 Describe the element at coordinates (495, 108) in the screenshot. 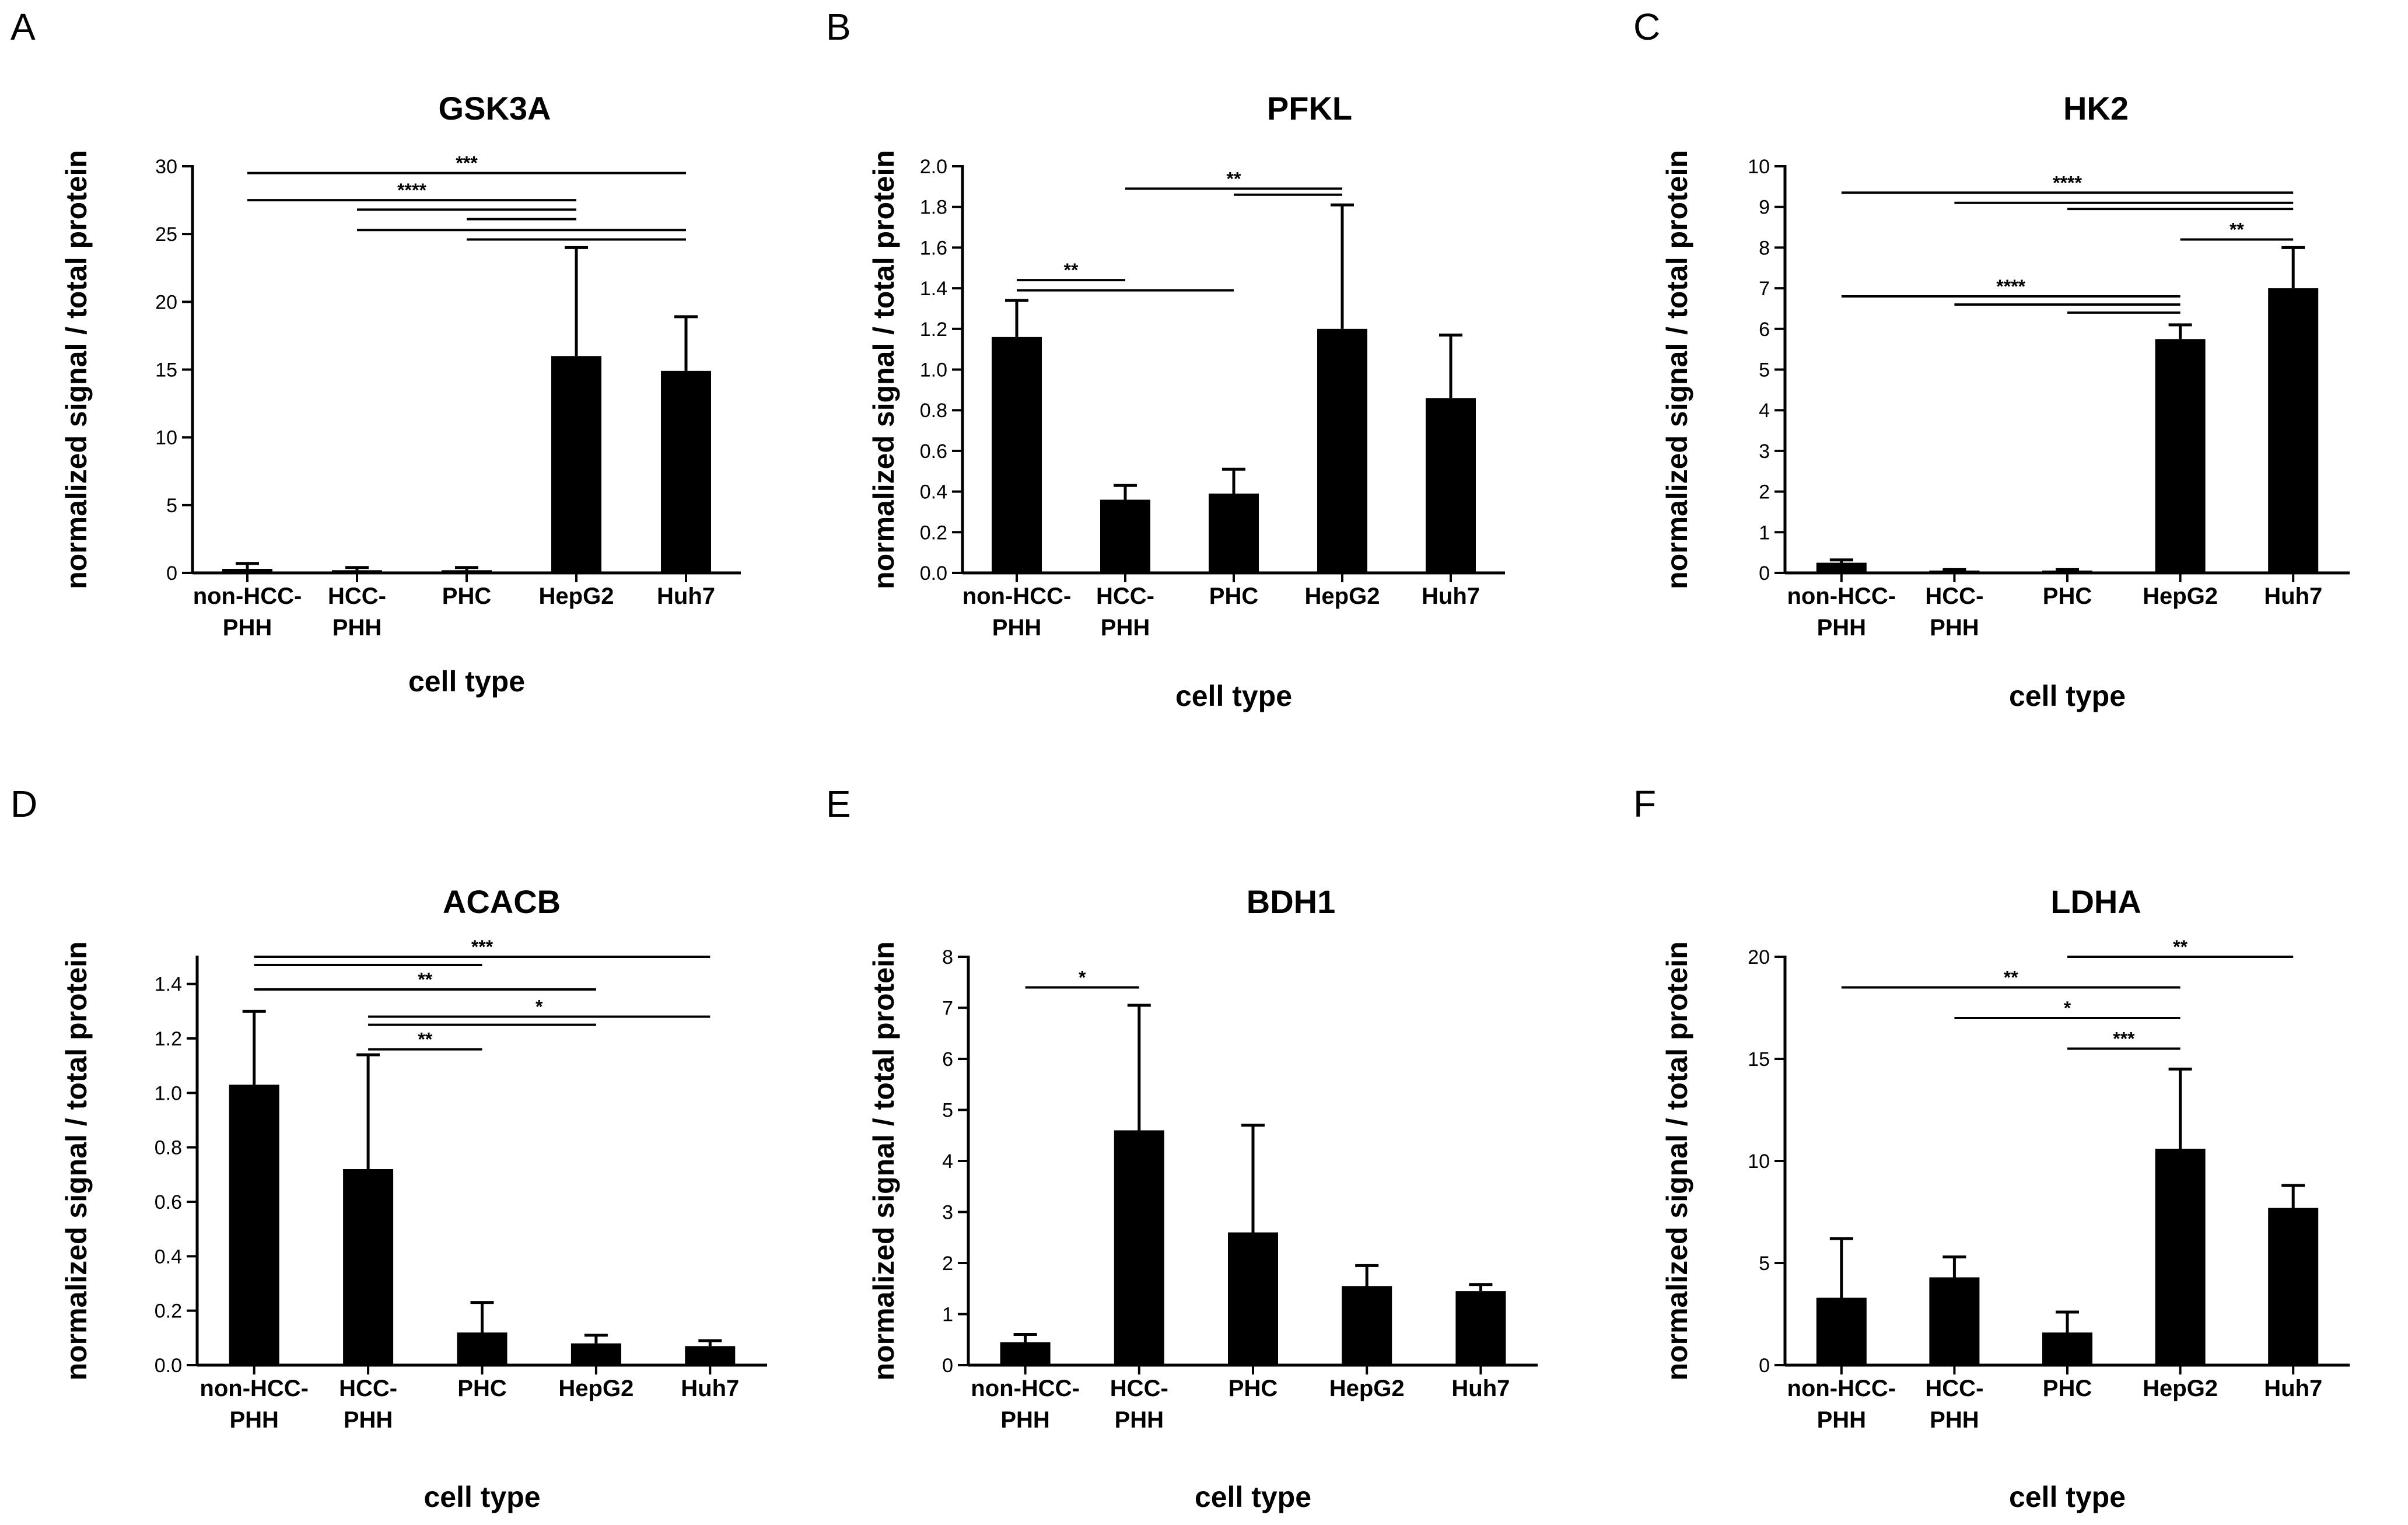

I see `chart-title: GSK3A` at that location.